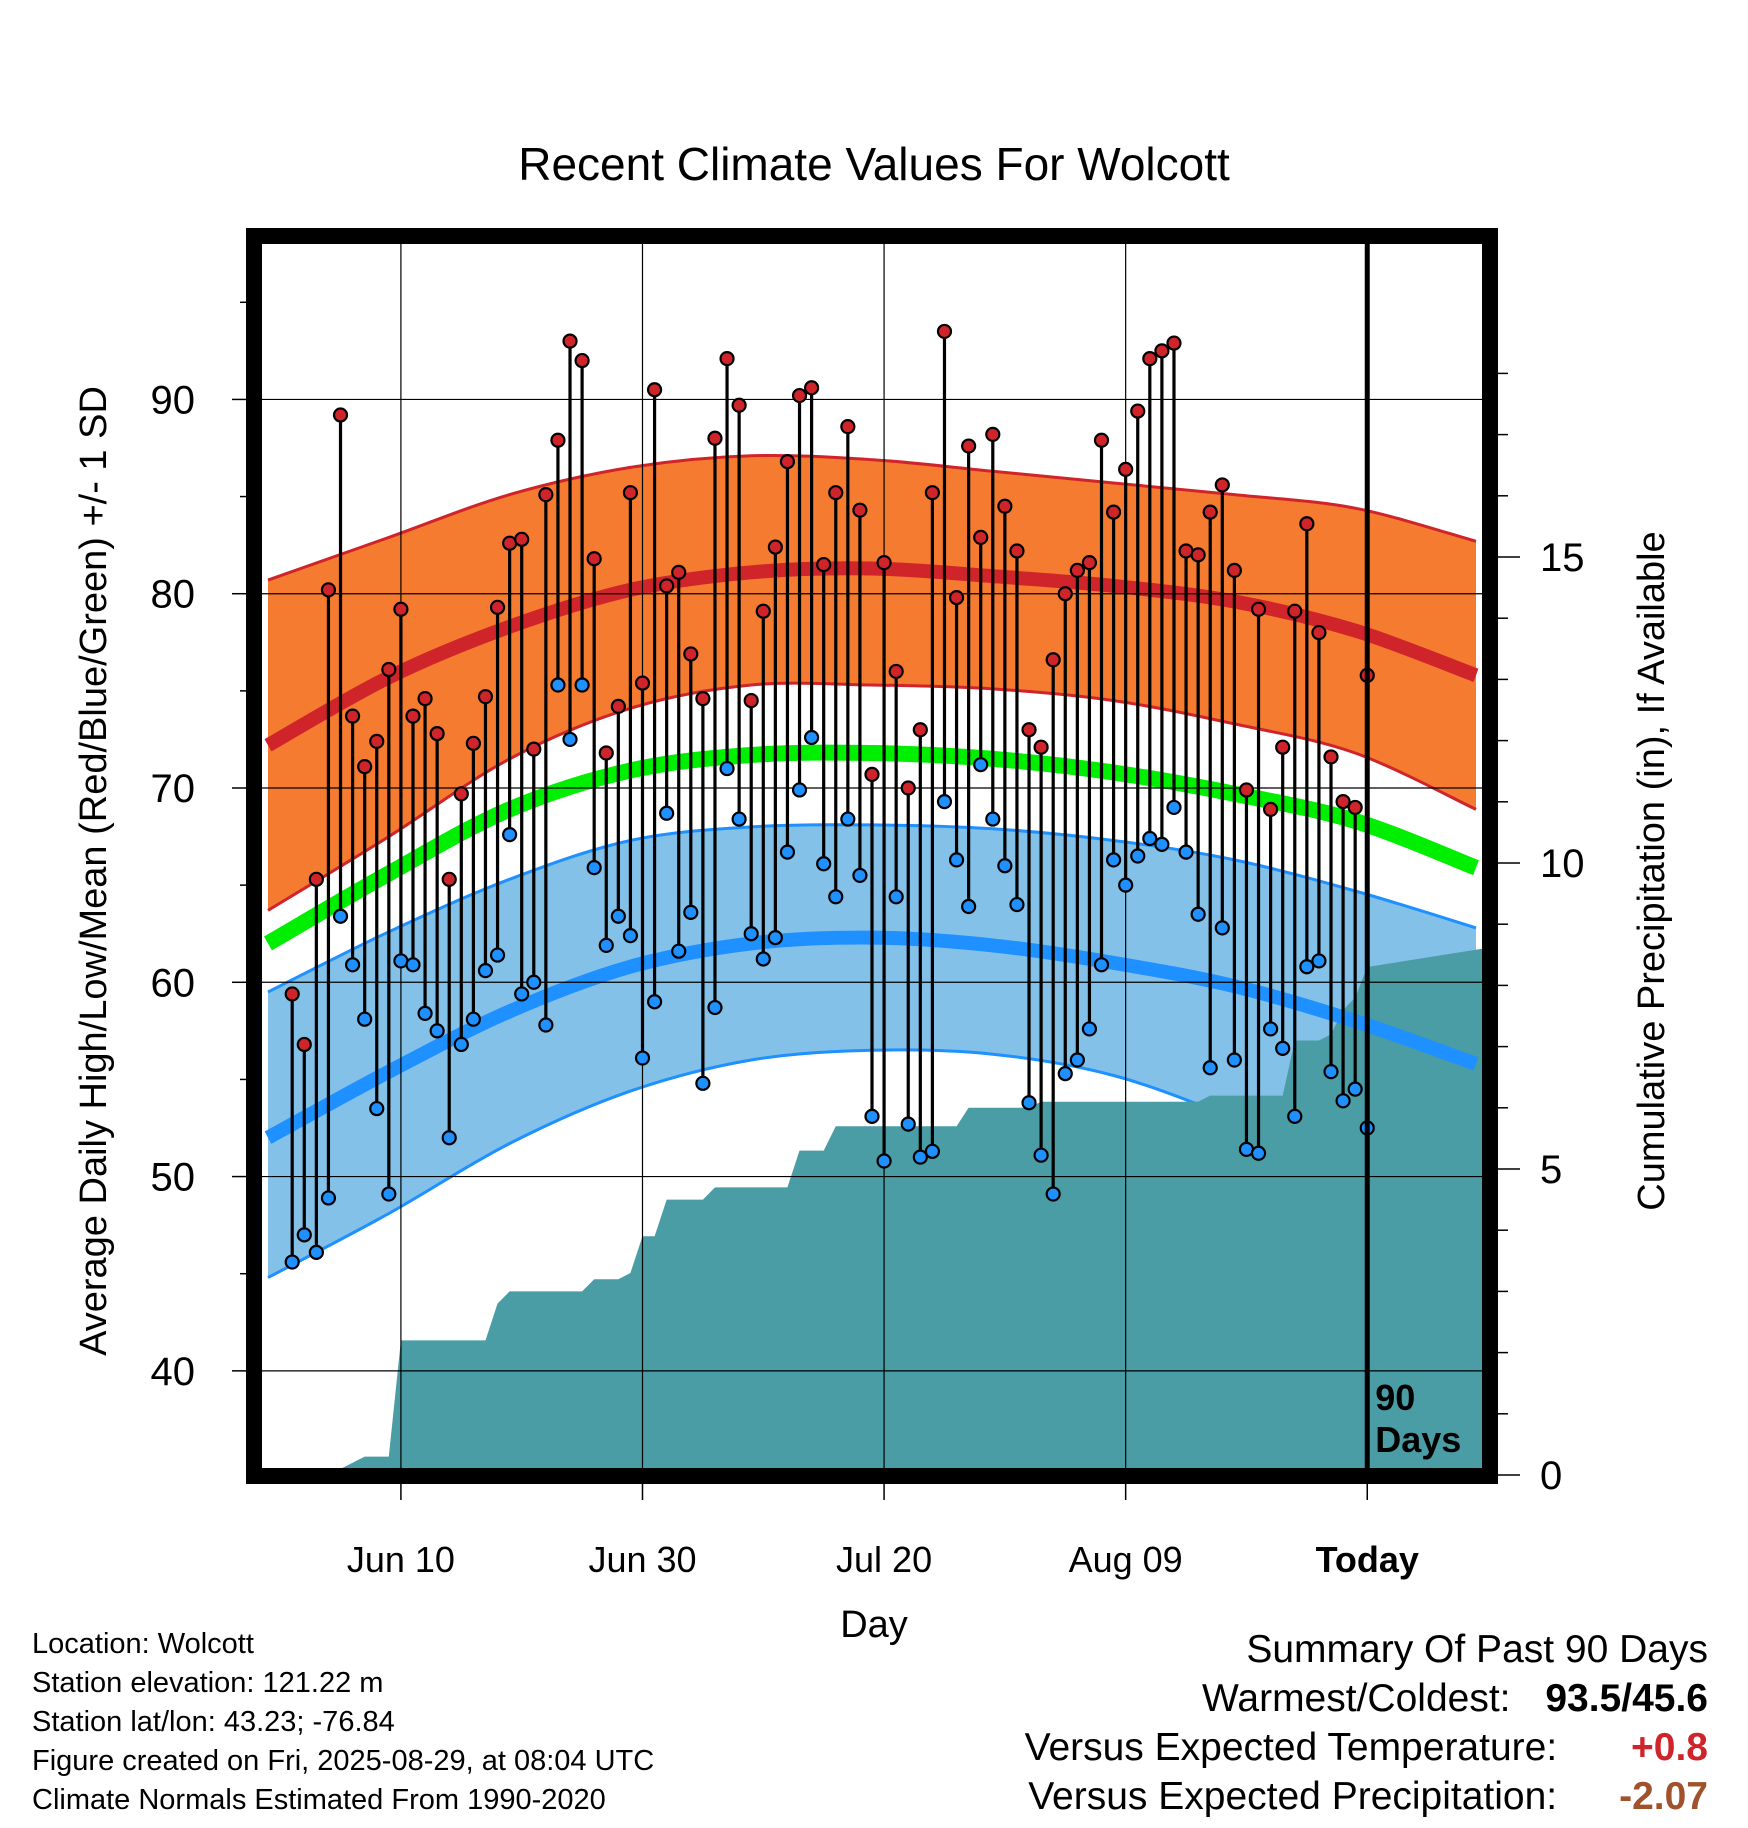 Image resolution: width=1748 pixels, height=1828 pixels. I want to click on y2-tick-label: 5, so click(1551, 1170).